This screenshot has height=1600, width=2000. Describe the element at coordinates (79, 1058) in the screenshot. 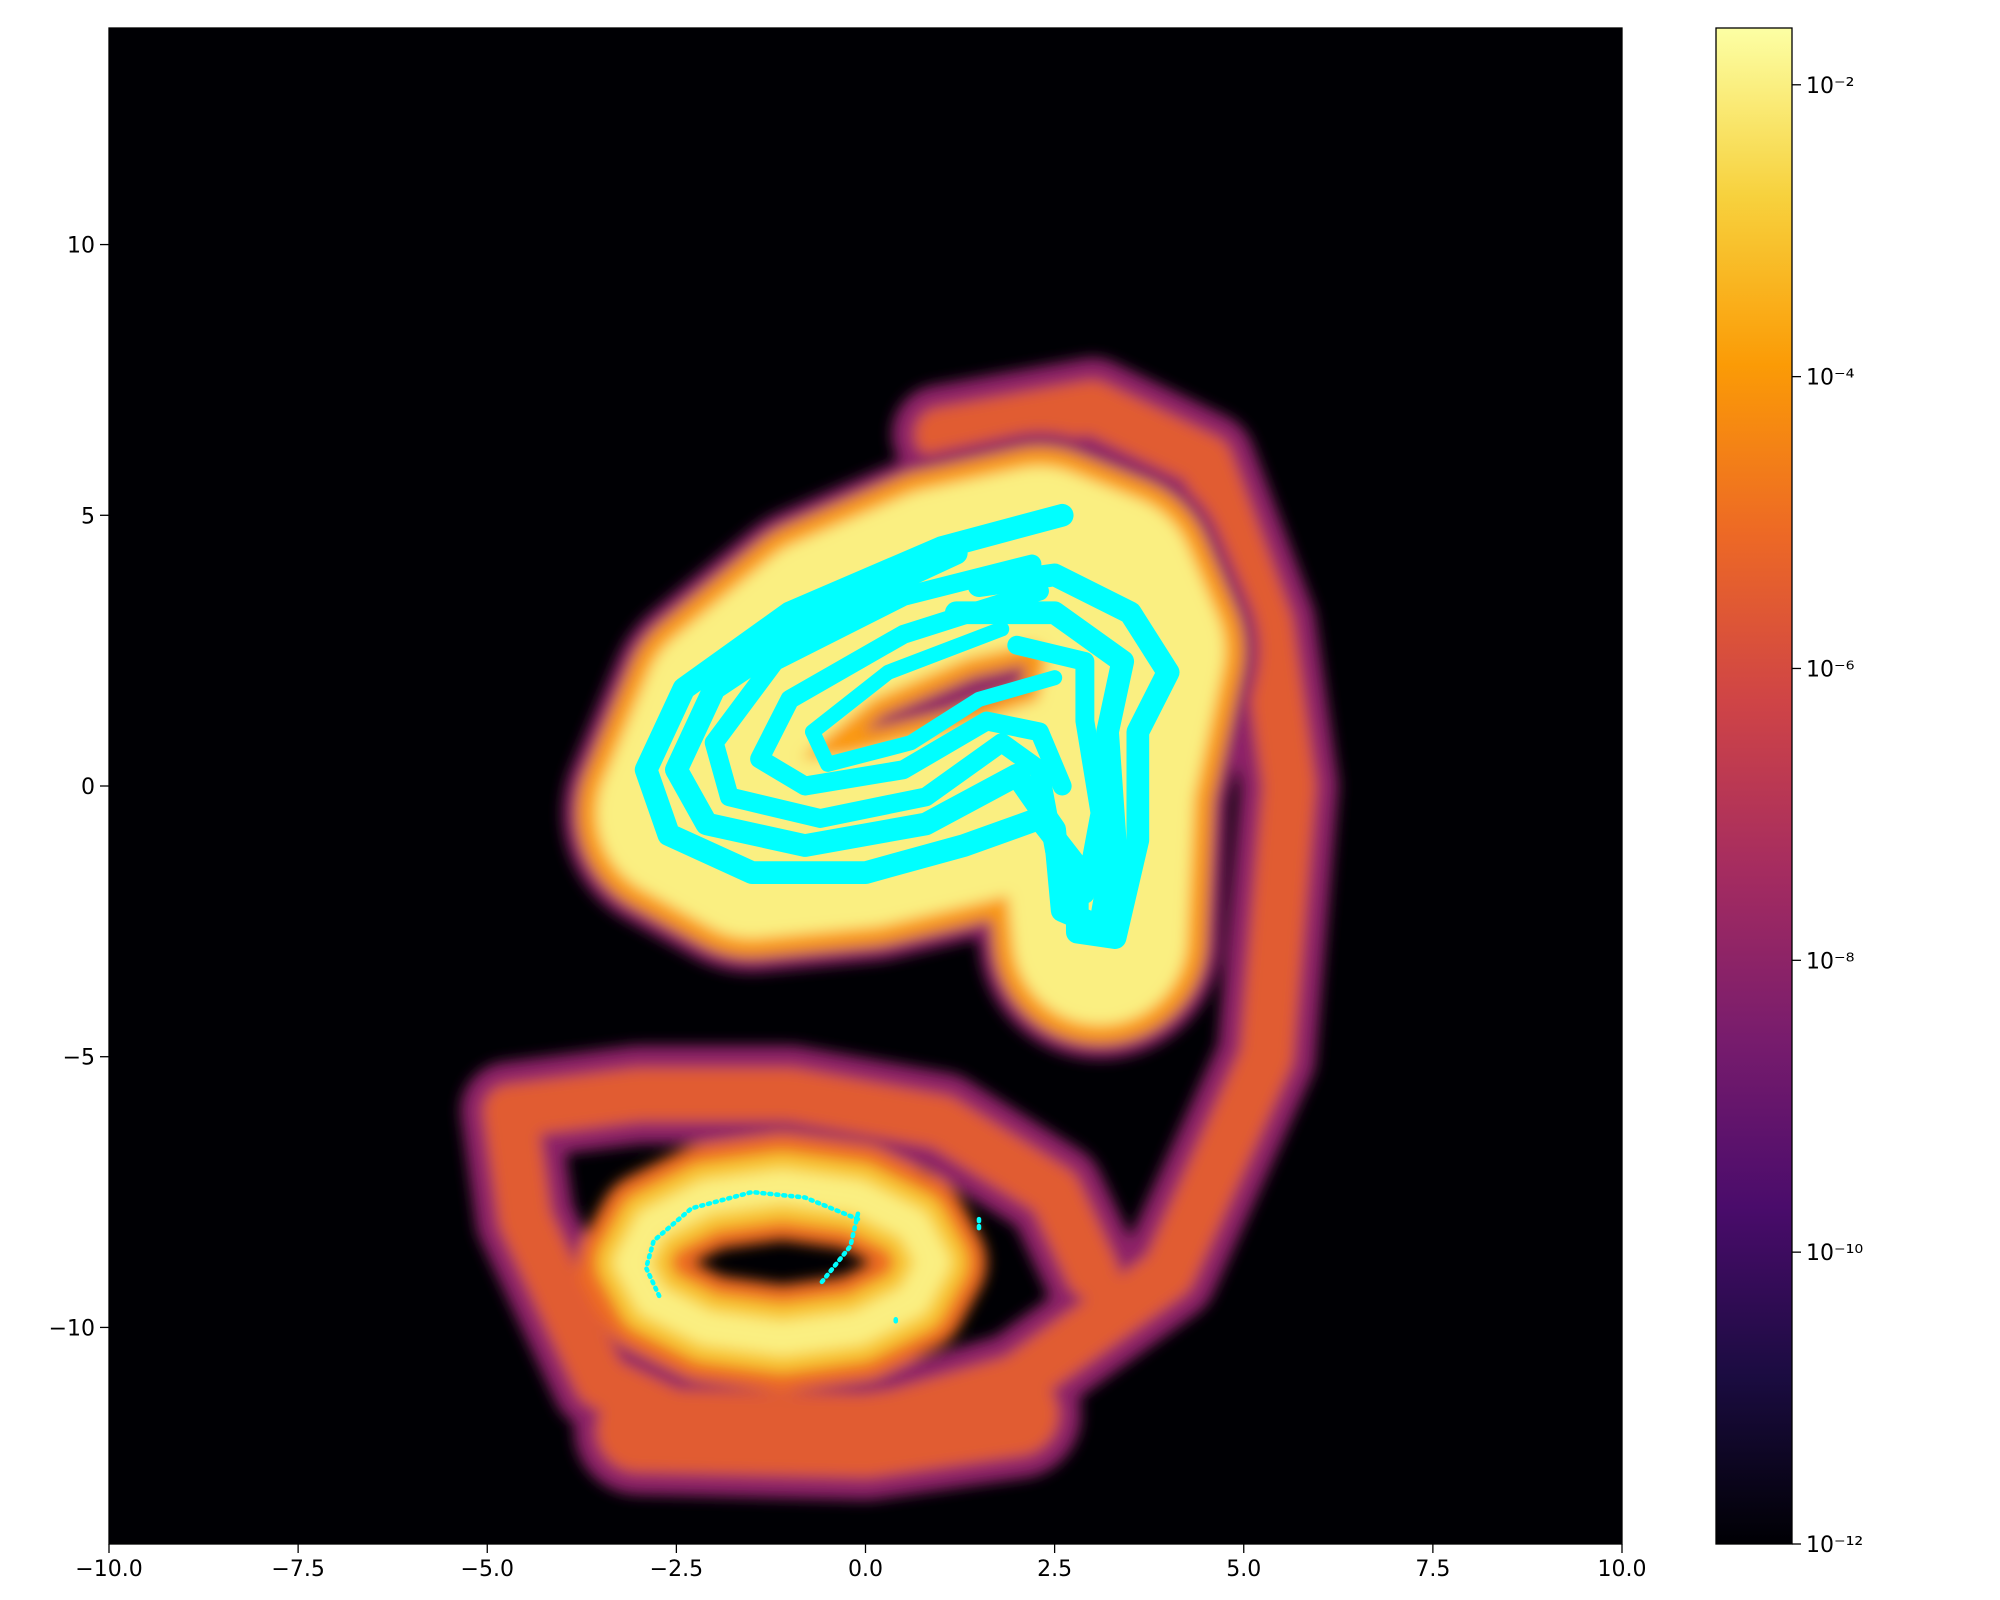

I see `y-tick-label: −5` at that location.